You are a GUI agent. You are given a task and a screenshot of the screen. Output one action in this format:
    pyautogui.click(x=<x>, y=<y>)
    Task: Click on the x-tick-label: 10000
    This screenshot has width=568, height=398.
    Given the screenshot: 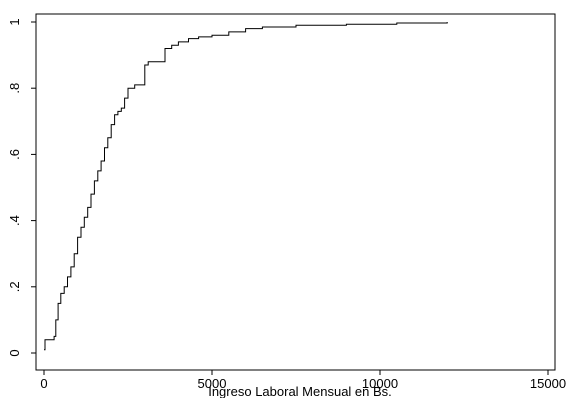 What is the action you would take?
    pyautogui.click(x=380, y=383)
    